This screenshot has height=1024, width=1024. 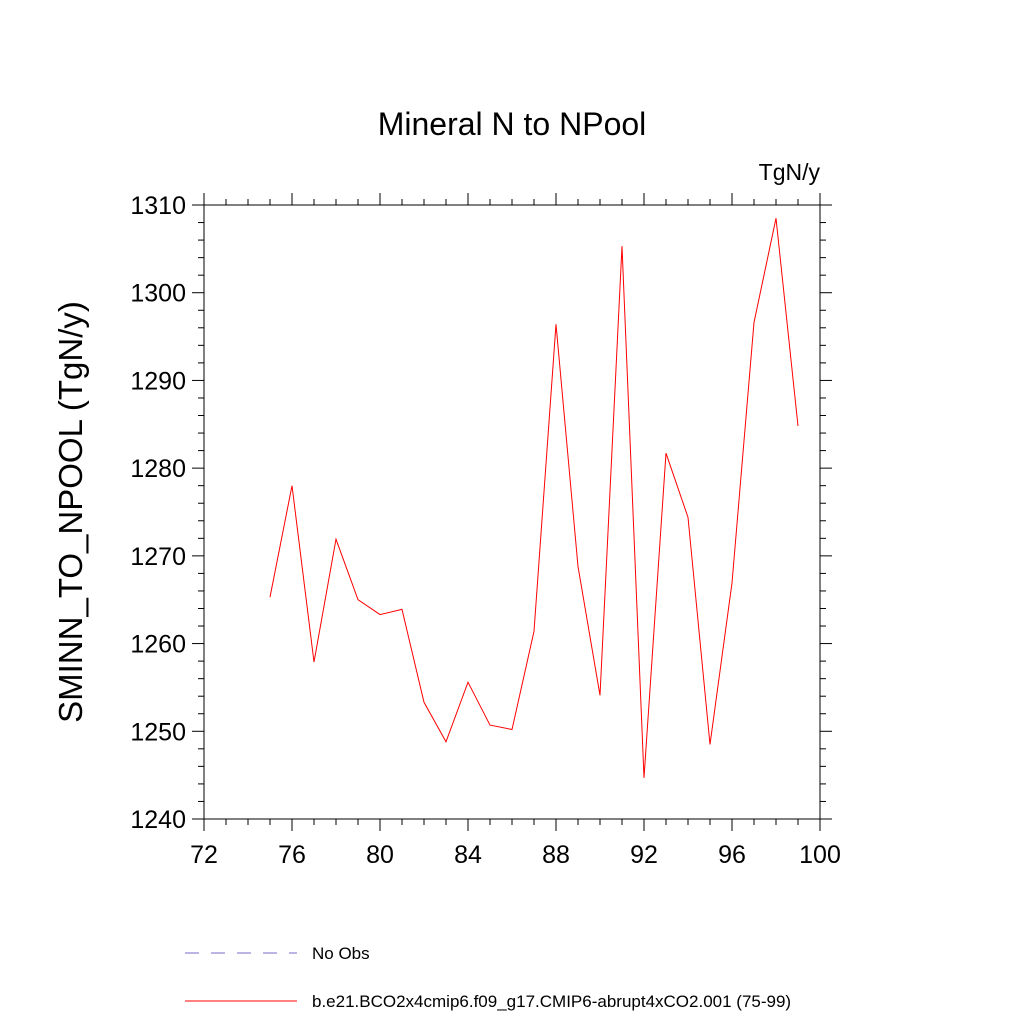 What do you see at coordinates (158, 645) in the screenshot?
I see `y-tick-label: 1260` at bounding box center [158, 645].